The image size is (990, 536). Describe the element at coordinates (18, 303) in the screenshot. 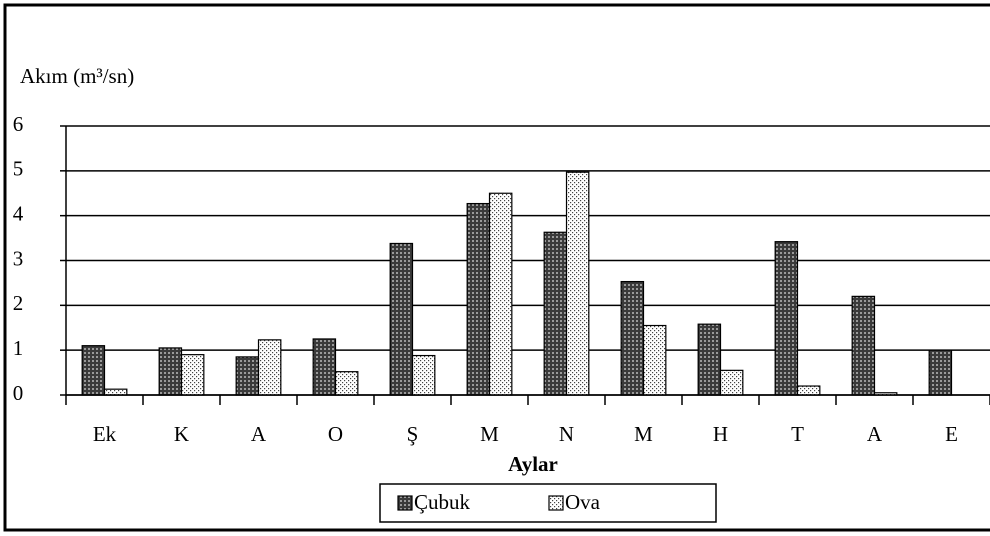

I see `y-tick-label: 2` at that location.